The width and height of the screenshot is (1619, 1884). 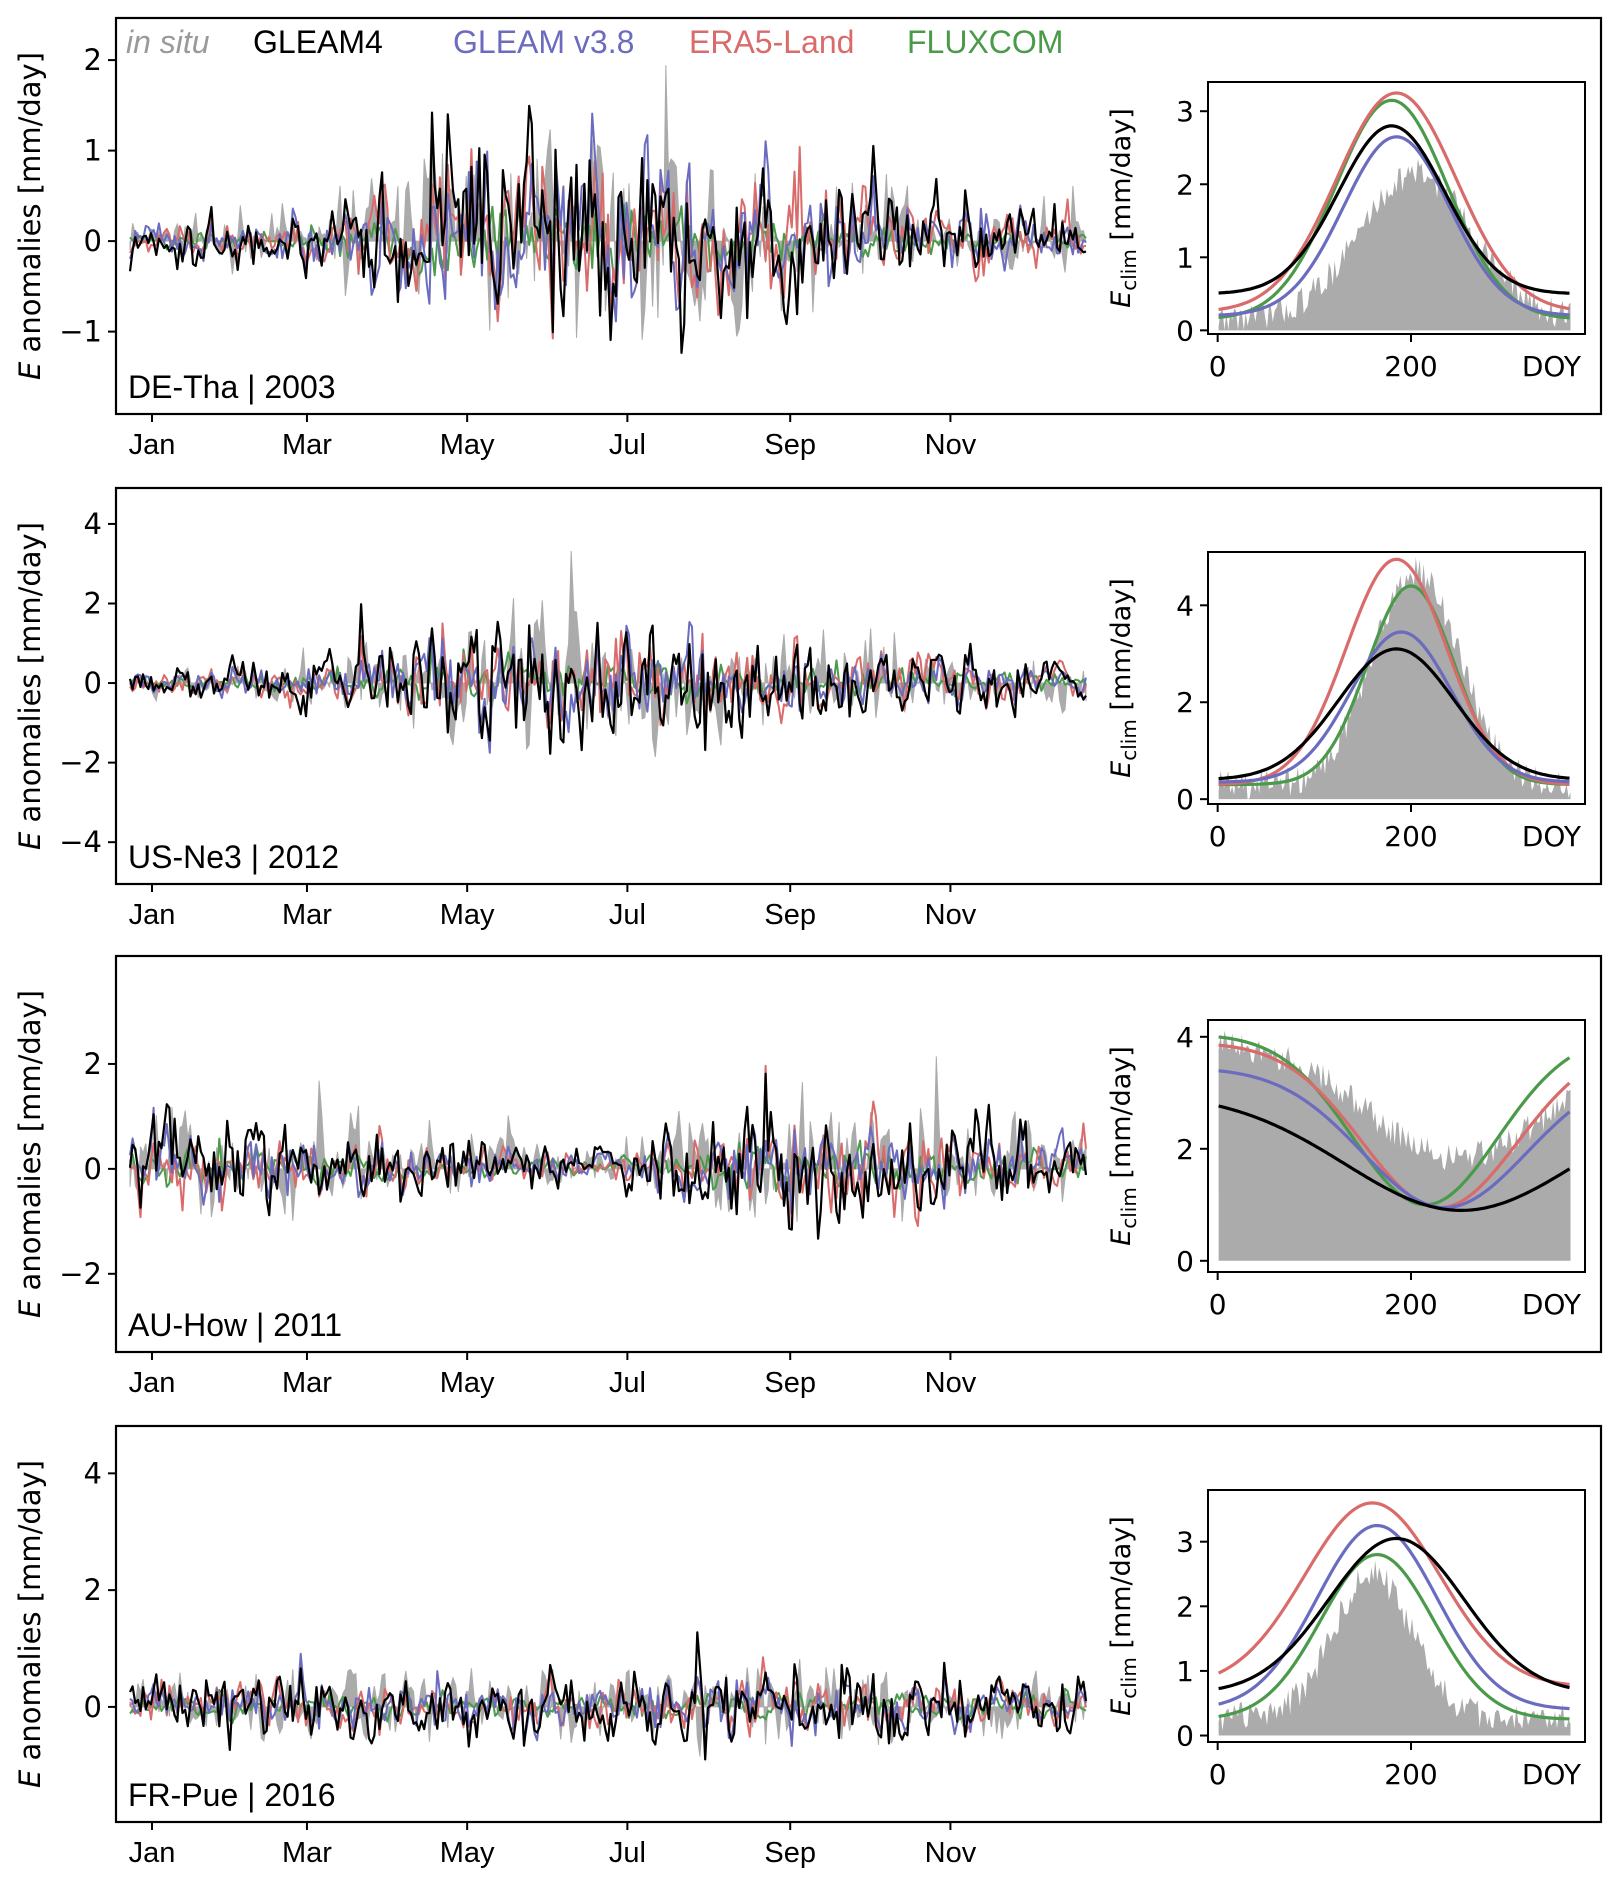 I want to click on legend-entry: GLEAM v3.8, so click(x=543, y=42).